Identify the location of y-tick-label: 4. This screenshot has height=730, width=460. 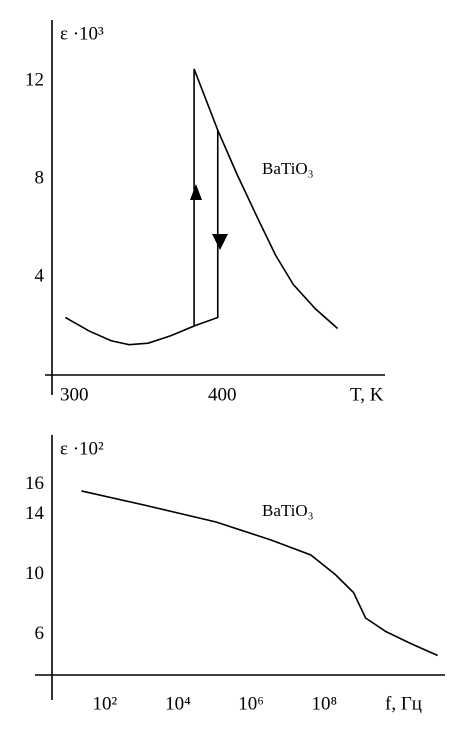
(40, 275).